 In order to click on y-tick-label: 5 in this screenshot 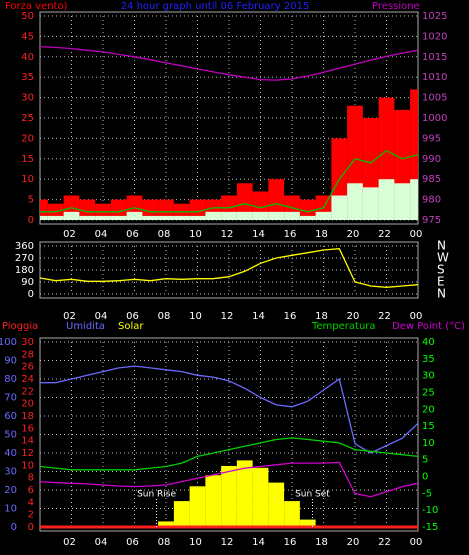, I will do `click(31, 200)`.